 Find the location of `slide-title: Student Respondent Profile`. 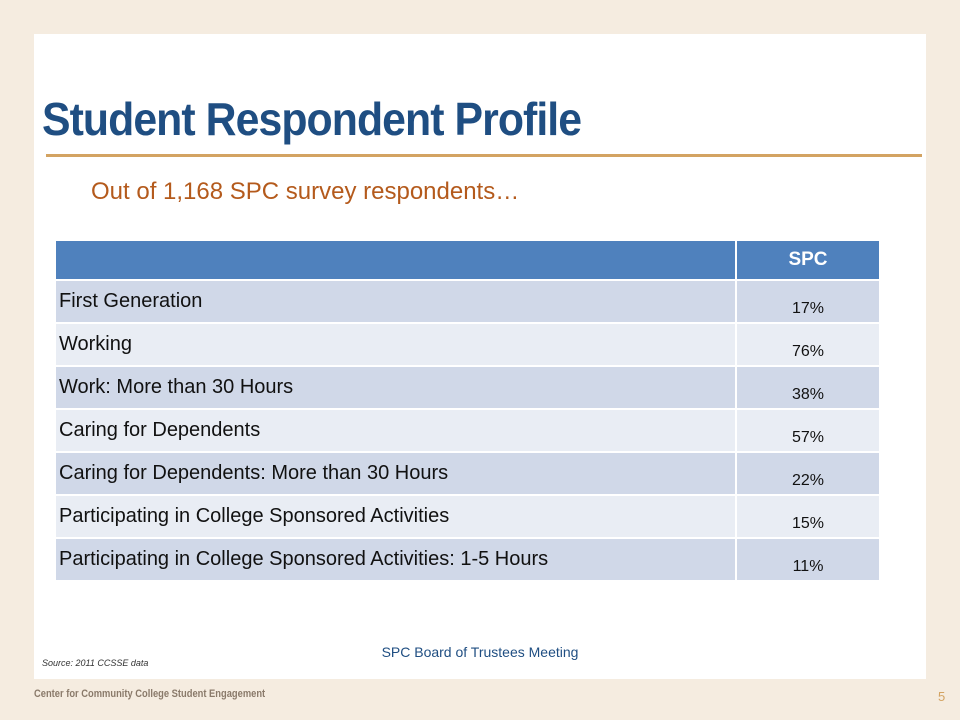

slide-title: Student Respondent Profile is located at coordinates (312, 119).